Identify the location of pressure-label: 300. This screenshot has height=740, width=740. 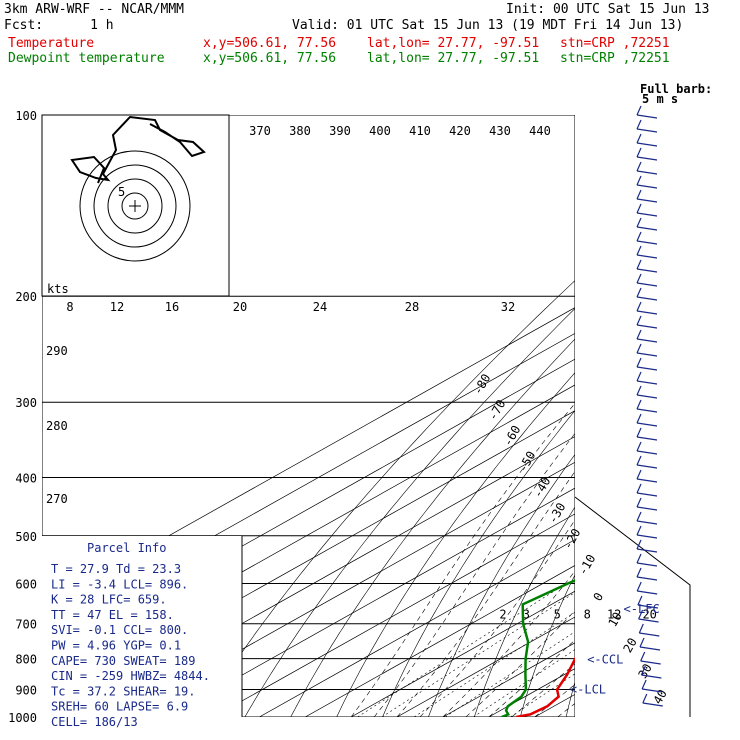
(26, 403).